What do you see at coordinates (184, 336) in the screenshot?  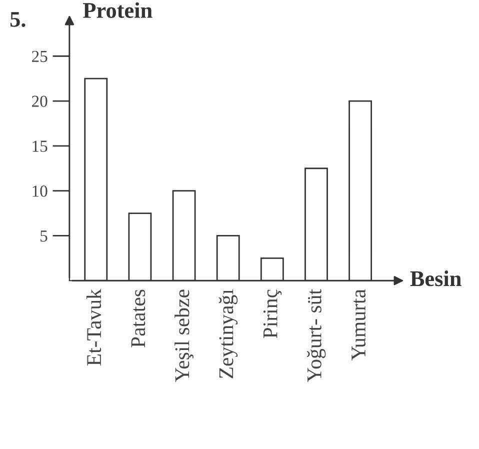 I see `x-tick-label: Yeşil sebze` at bounding box center [184, 336].